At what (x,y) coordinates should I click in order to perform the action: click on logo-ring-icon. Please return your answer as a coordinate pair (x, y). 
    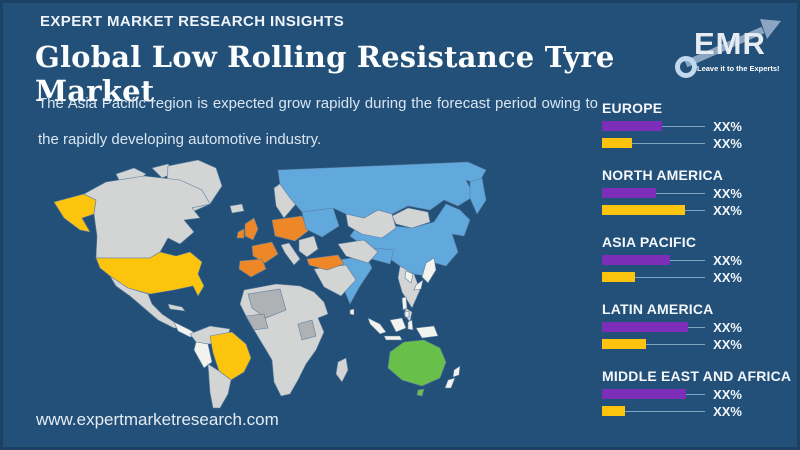
    Looking at the image, I should click on (686, 67).